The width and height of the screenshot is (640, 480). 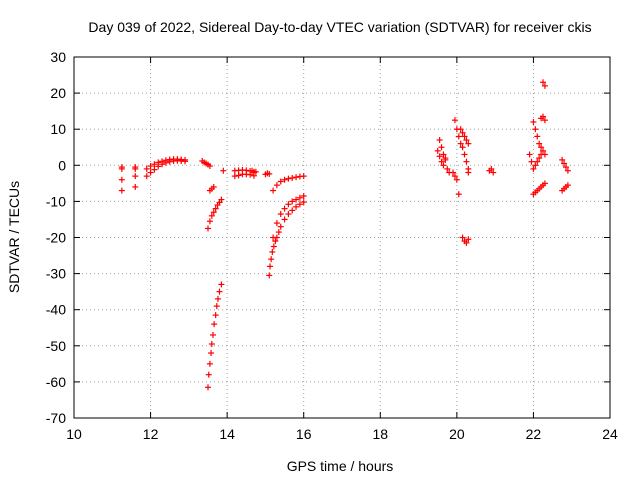 What do you see at coordinates (56, 346) in the screenshot?
I see `y-tick-label: -50` at bounding box center [56, 346].